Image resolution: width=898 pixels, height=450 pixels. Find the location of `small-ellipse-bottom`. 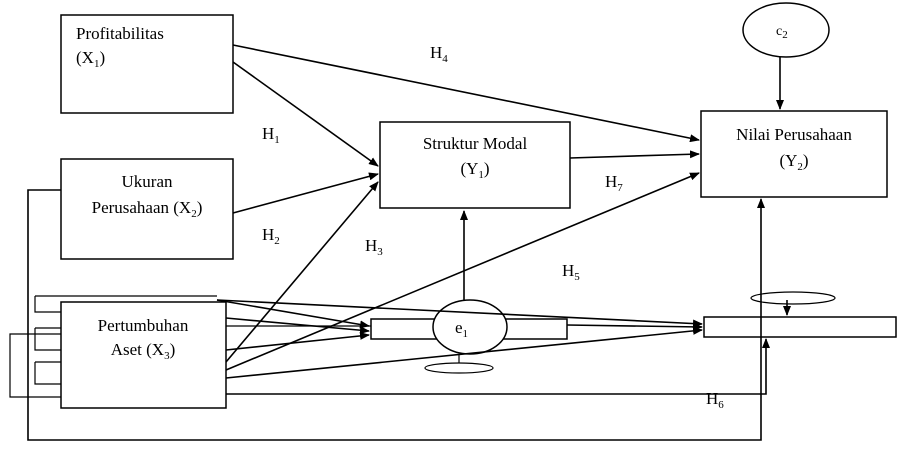

small-ellipse-bottom is located at coordinates (459, 368).